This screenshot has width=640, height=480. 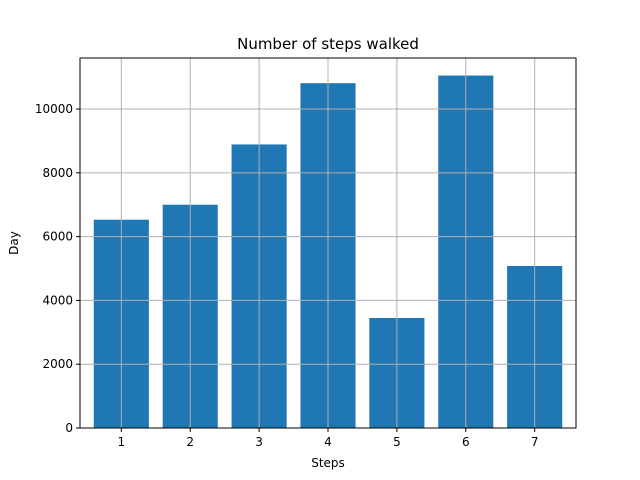 I want to click on x-tick-label: 7, so click(x=535, y=442).